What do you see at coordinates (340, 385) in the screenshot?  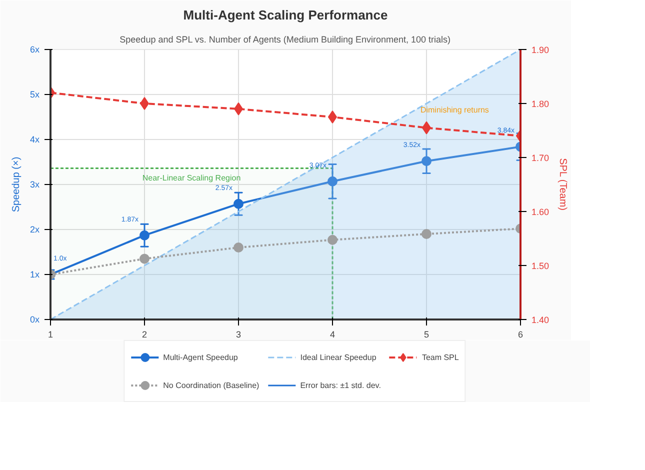 I see `text: Error bars: ±1 std. dev.` at bounding box center [340, 385].